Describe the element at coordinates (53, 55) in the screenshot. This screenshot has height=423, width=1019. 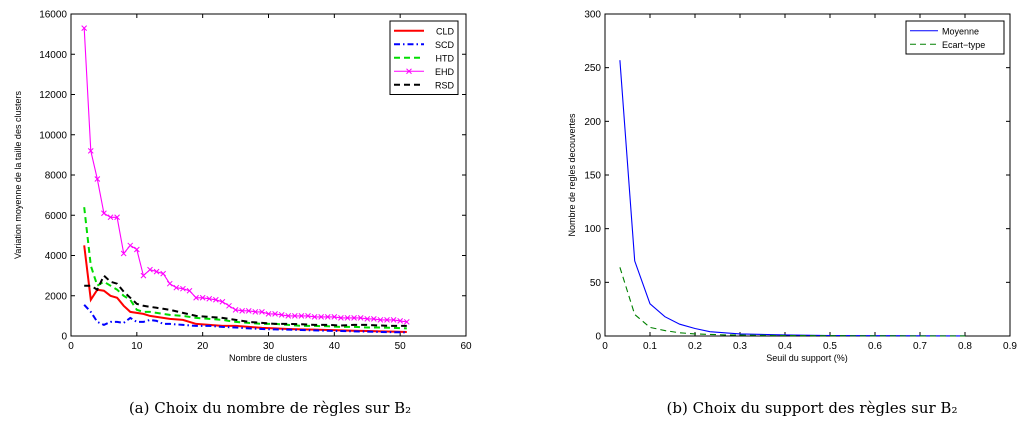
I see `y-tick-label: 14000` at that location.